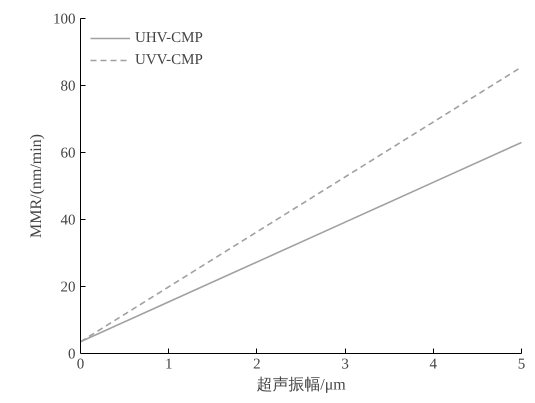 Image resolution: width=535 pixels, height=403 pixels. What do you see at coordinates (72, 354) in the screenshot?
I see `y-tick-label: 0` at bounding box center [72, 354].